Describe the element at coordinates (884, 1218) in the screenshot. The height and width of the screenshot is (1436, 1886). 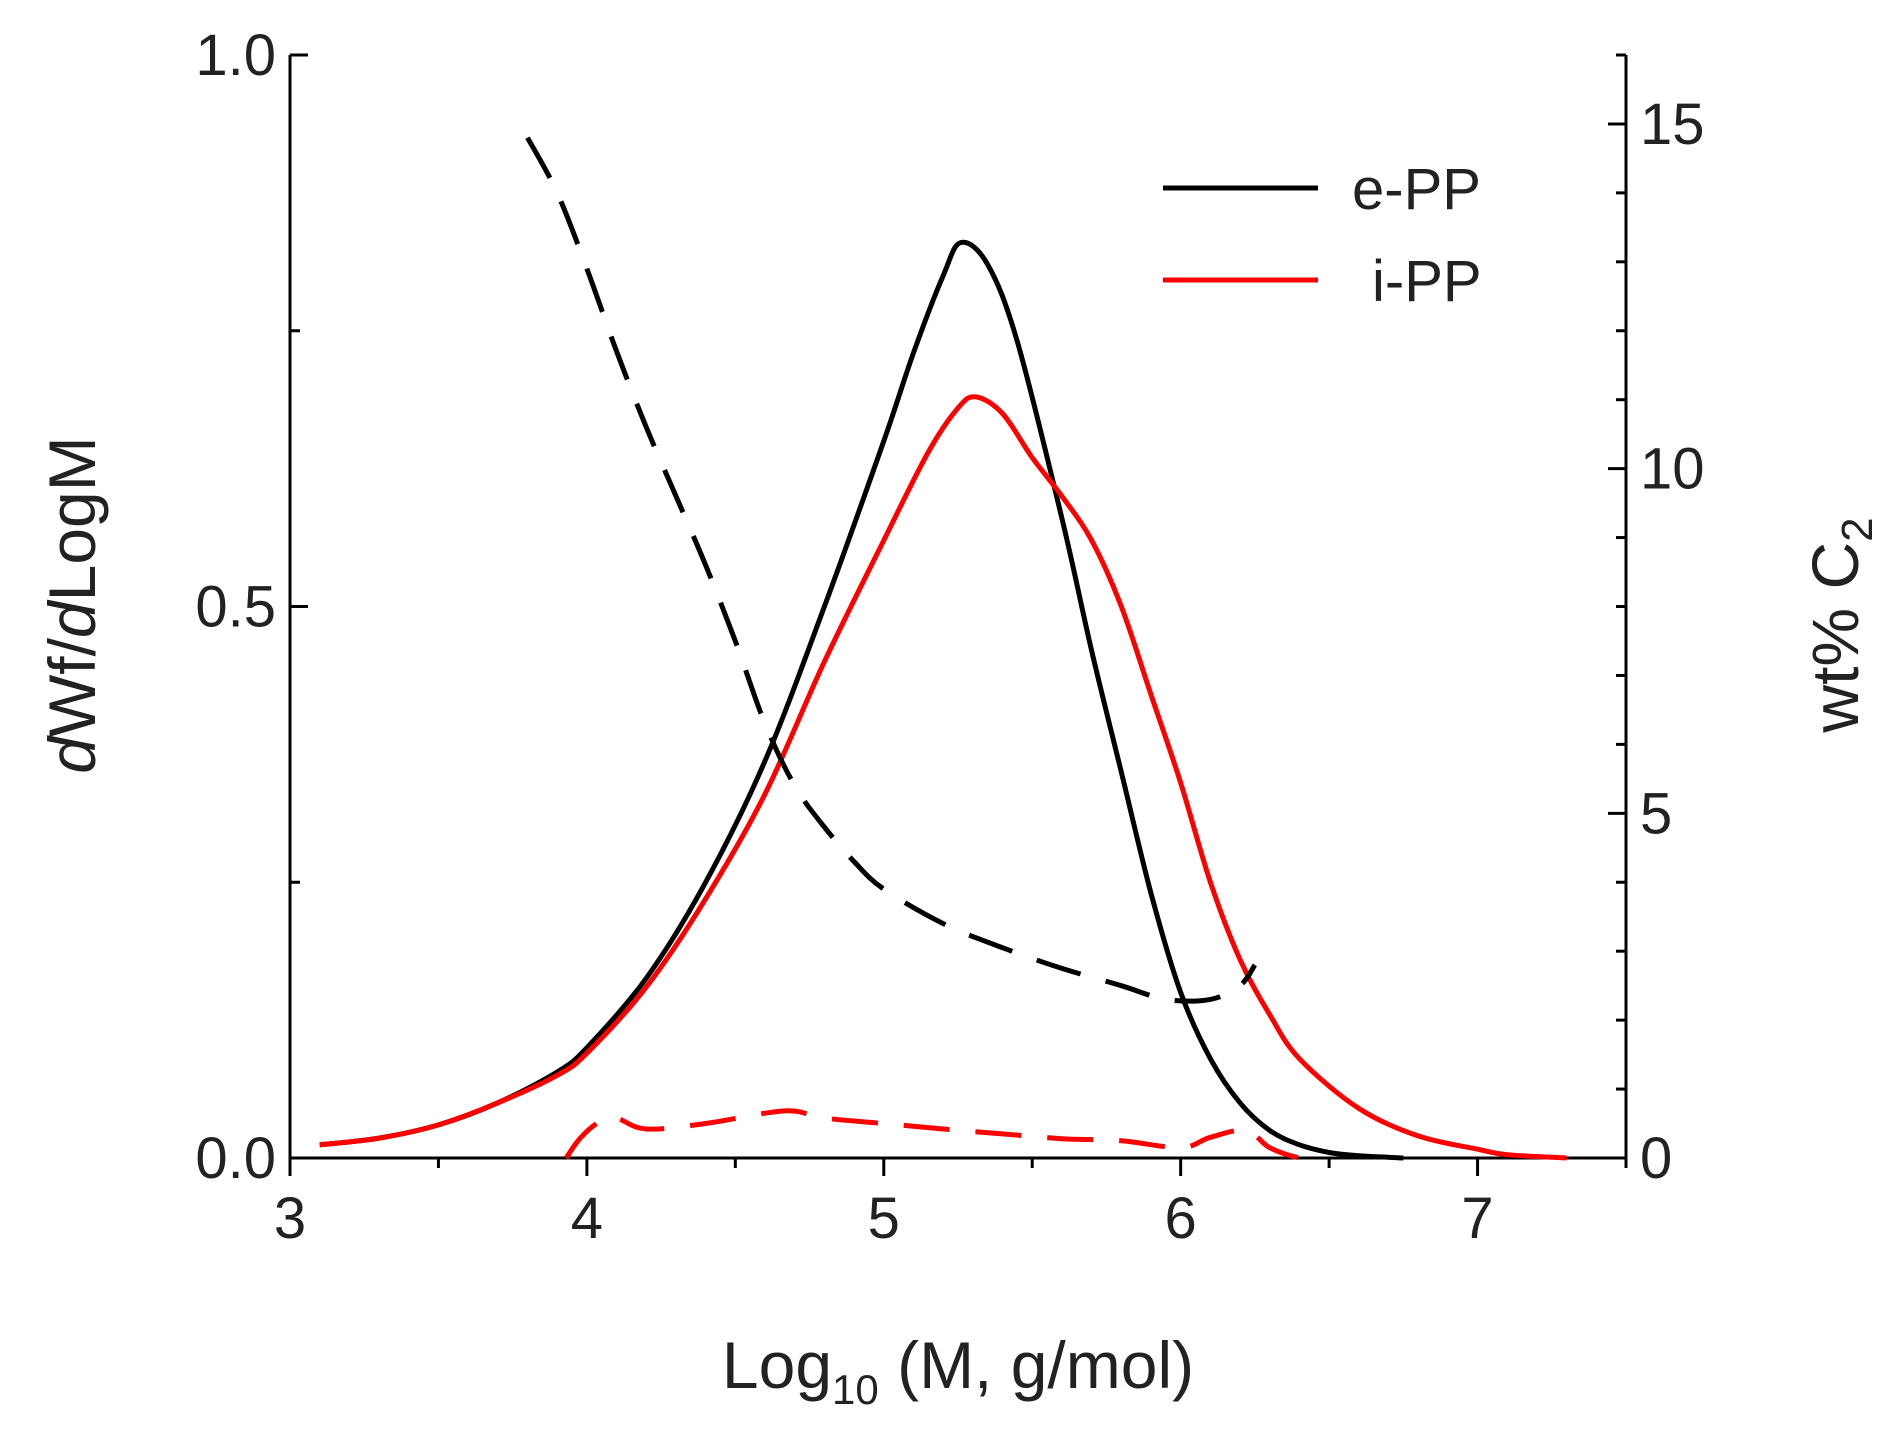
I see `x-tick-label: 5` at that location.